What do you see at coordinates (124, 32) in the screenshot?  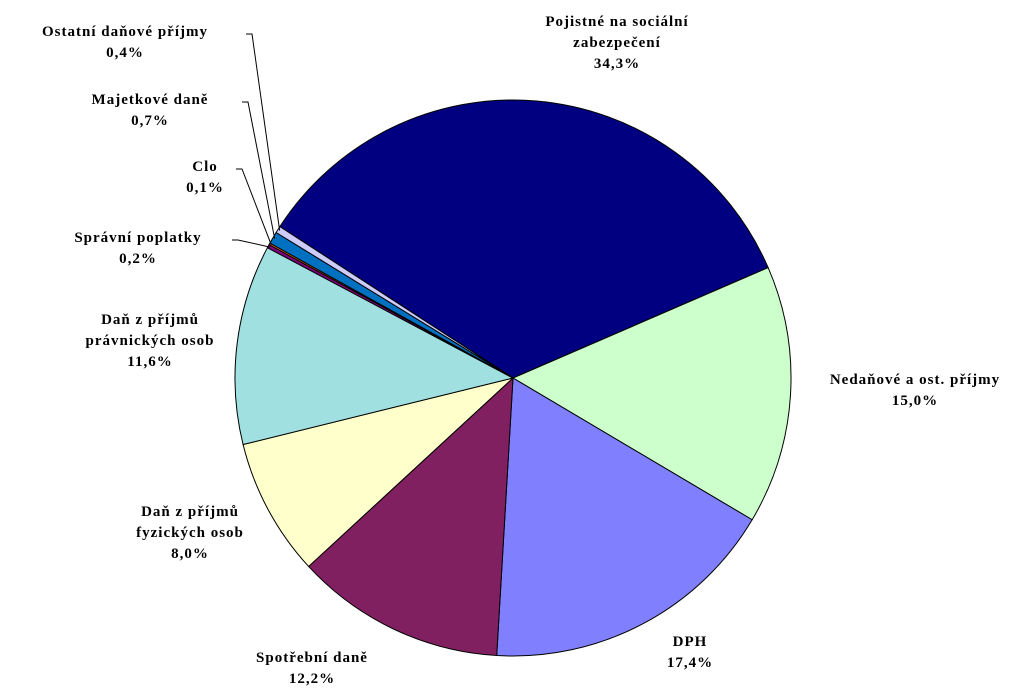 I see `category-name: Ostatní daňové příjmy` at bounding box center [124, 32].